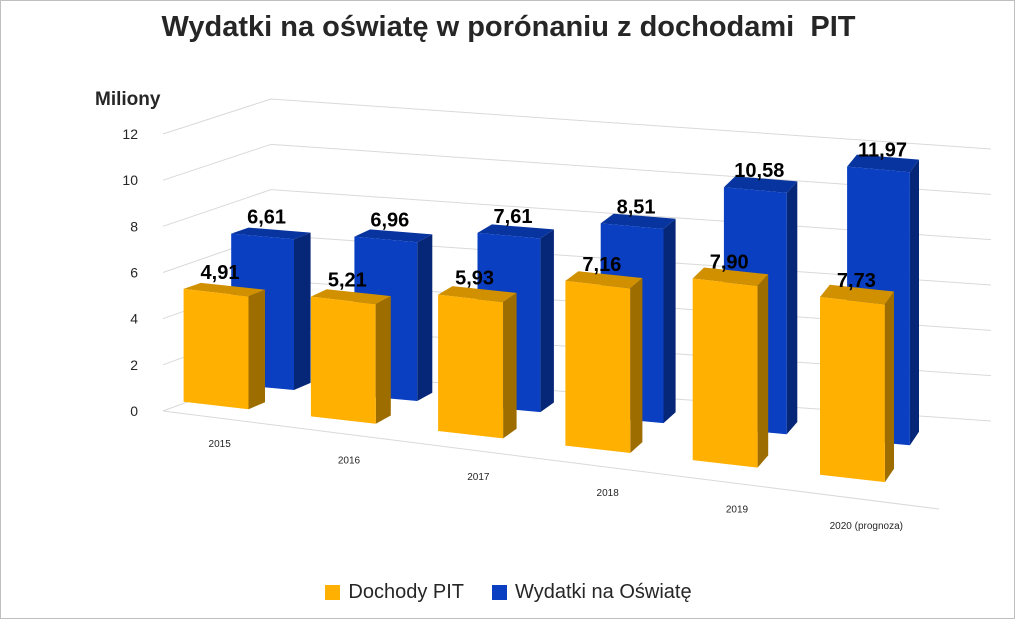  Describe the element at coordinates (134, 226) in the screenshot. I see `y-tick-label: 8` at that location.